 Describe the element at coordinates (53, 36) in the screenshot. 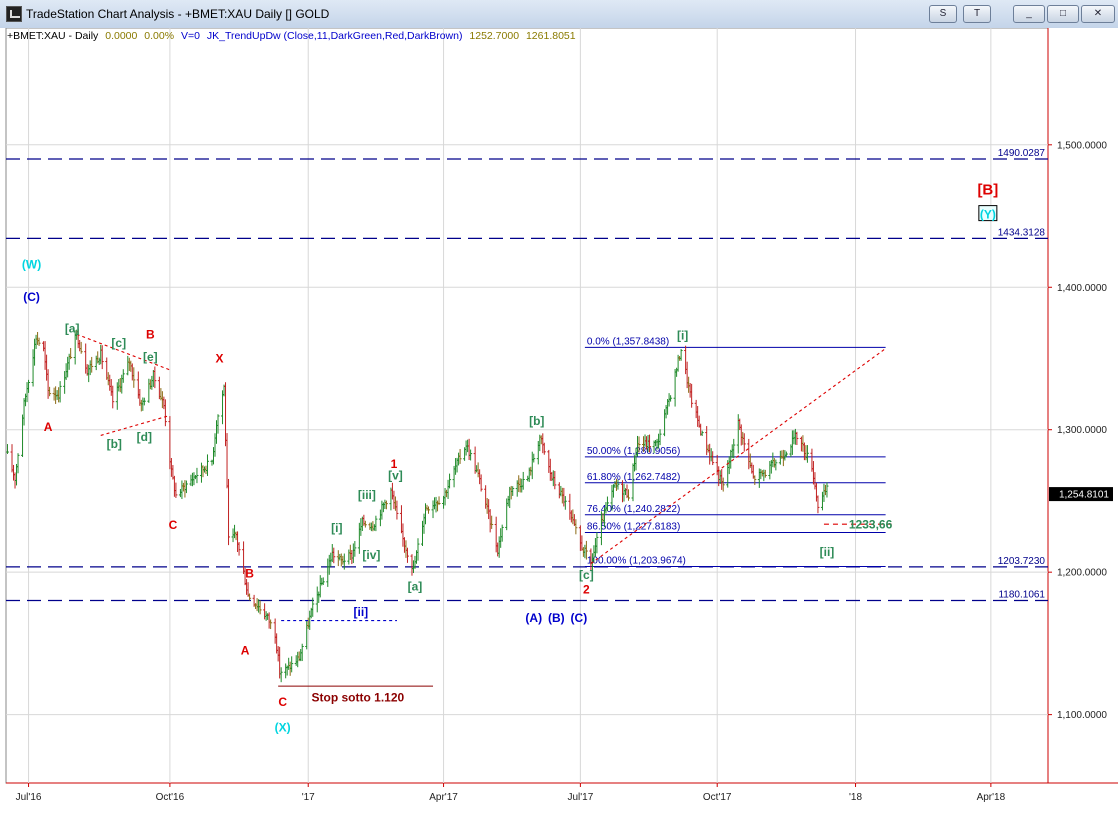

I see `legend-symbol: +BMET:XAU - Daily` at that location.